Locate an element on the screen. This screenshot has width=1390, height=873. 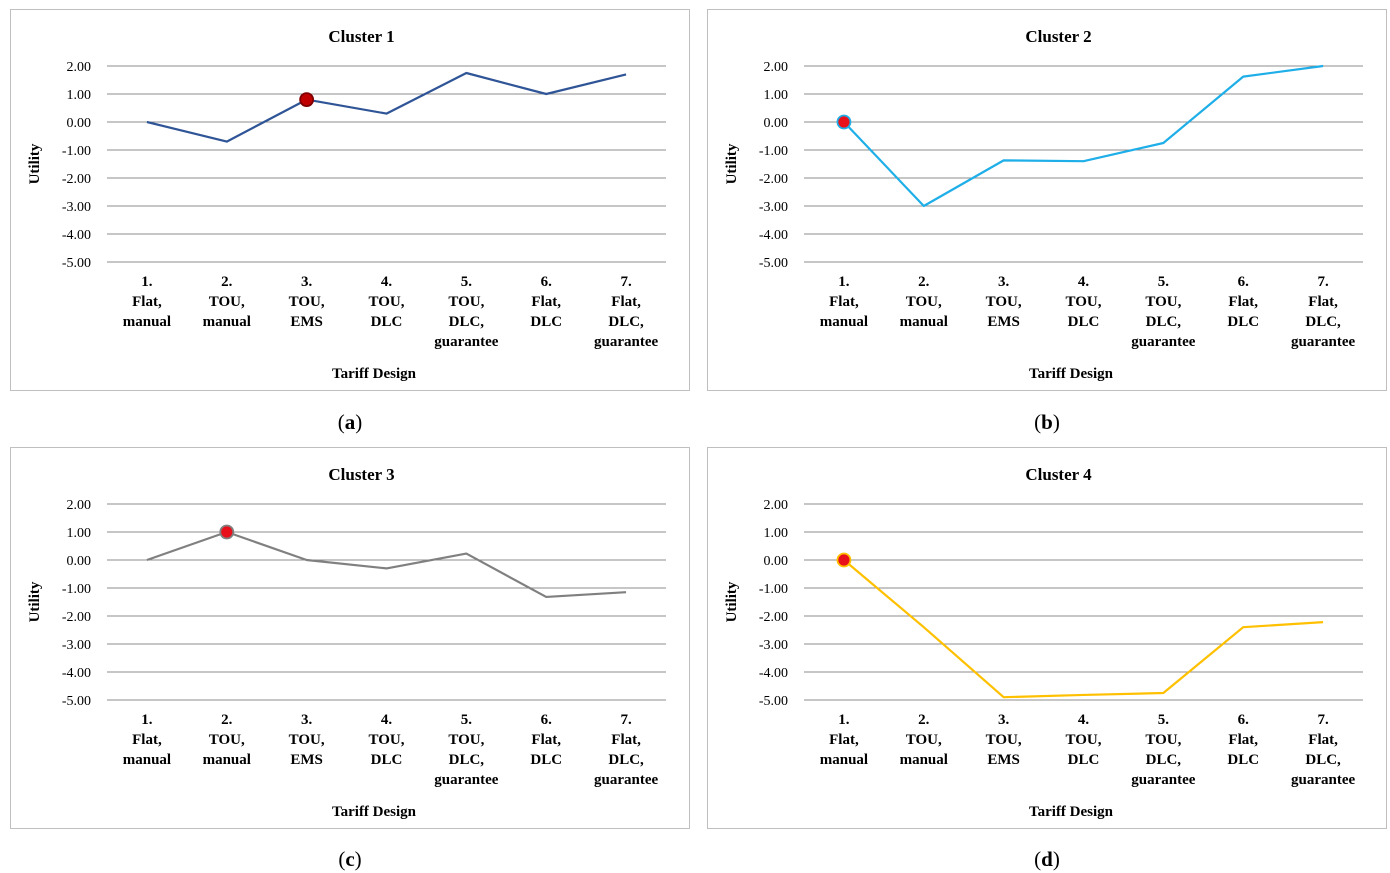
caption-a: (a) is located at coordinates (350, 422).